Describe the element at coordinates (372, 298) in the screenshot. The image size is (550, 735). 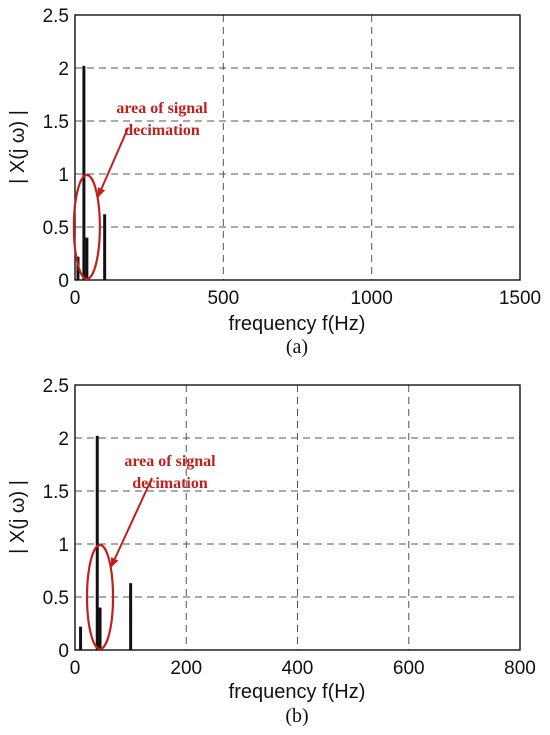
I see `x-tick-label: 1000` at that location.